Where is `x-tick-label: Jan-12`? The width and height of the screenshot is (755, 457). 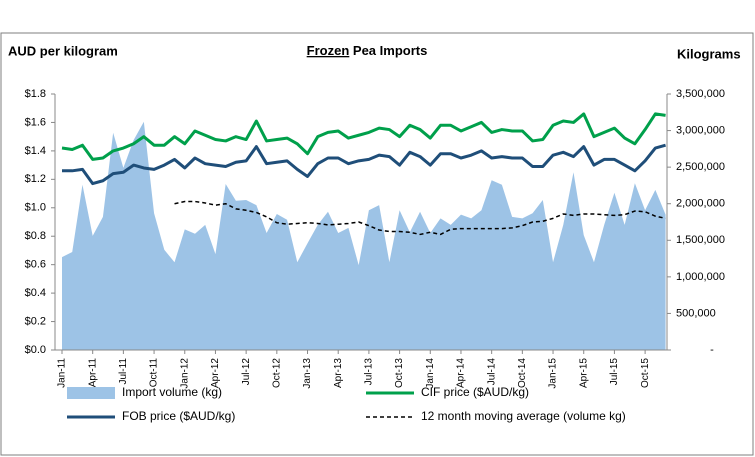 x-tick-label: Jan-12 is located at coordinates (184, 373).